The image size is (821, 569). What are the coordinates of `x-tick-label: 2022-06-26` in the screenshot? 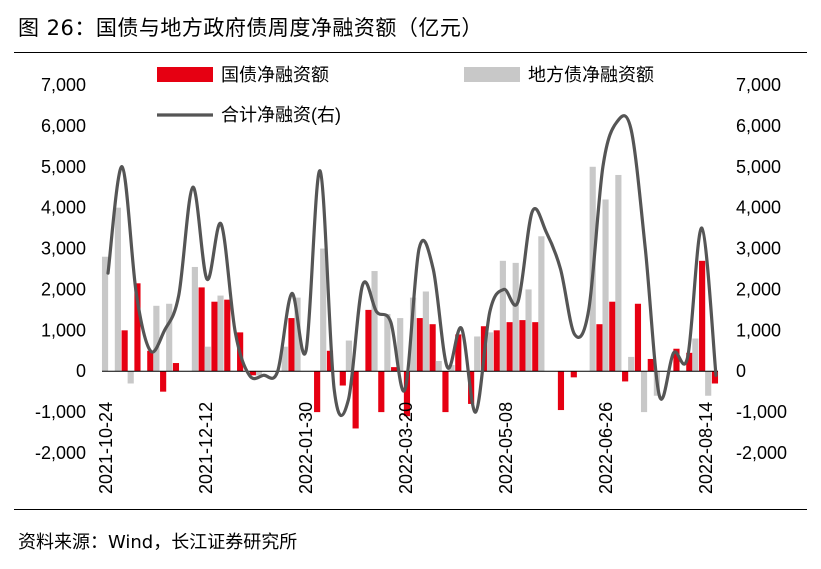 It's located at (606, 448).